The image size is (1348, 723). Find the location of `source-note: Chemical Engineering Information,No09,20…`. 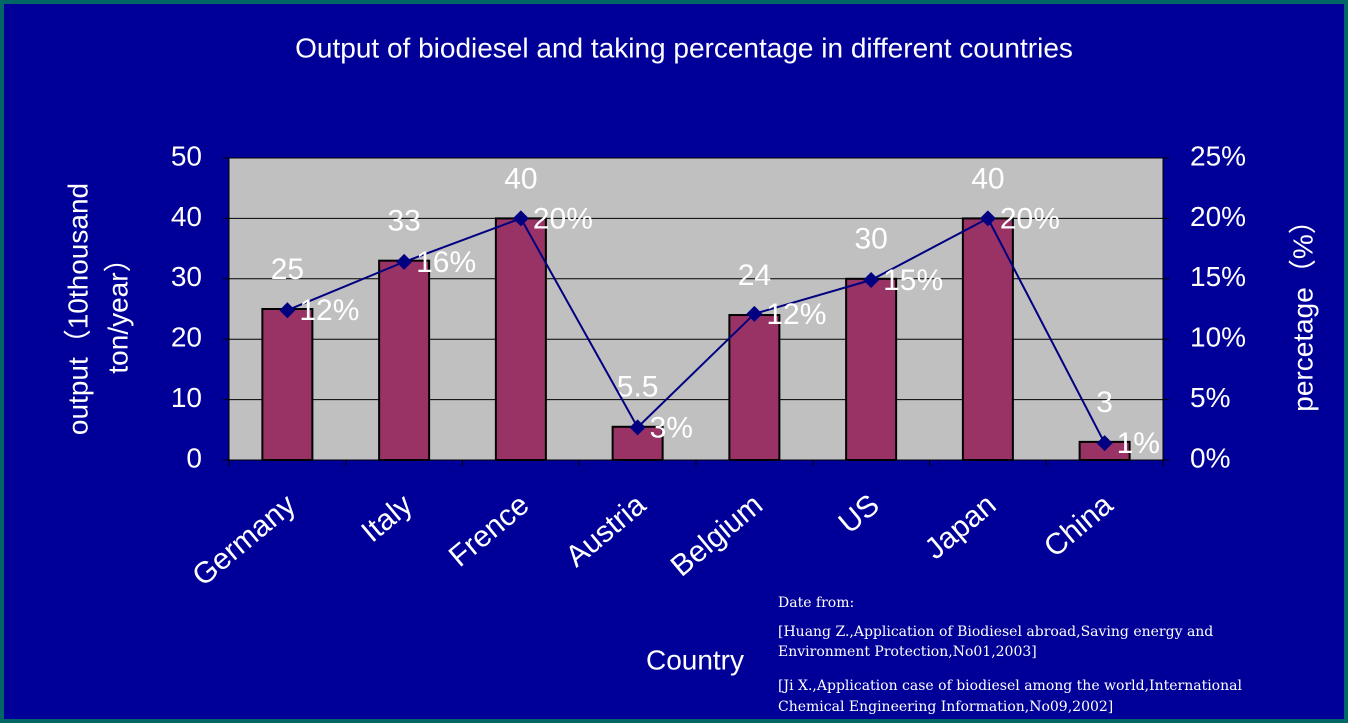

source-note: Chemical Engineering Information,No09,20… is located at coordinates (945, 707).